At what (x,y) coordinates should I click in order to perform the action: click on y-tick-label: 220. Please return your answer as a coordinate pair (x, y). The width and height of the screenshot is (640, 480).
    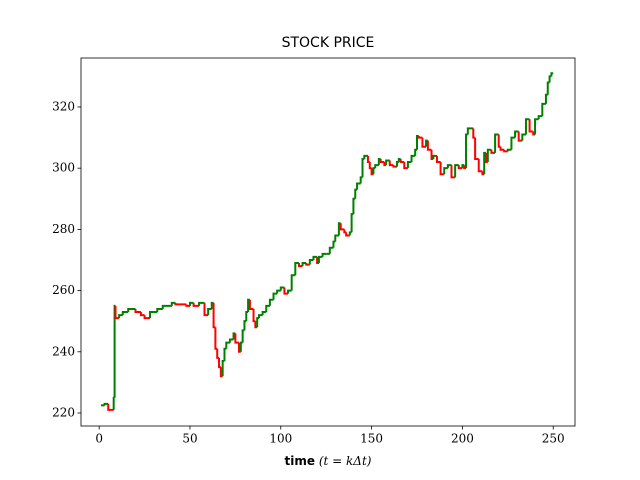
    Looking at the image, I should click on (63, 412).